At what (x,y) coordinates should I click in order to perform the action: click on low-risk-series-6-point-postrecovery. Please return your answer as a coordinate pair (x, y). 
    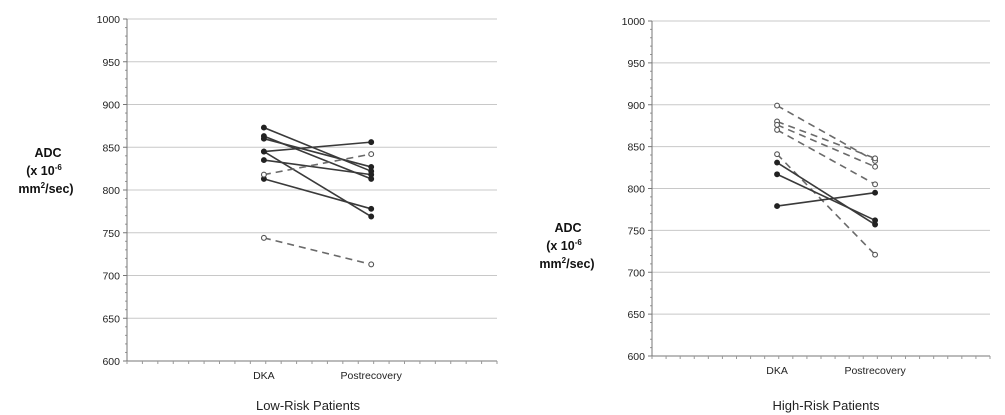
    Looking at the image, I should click on (371, 174).